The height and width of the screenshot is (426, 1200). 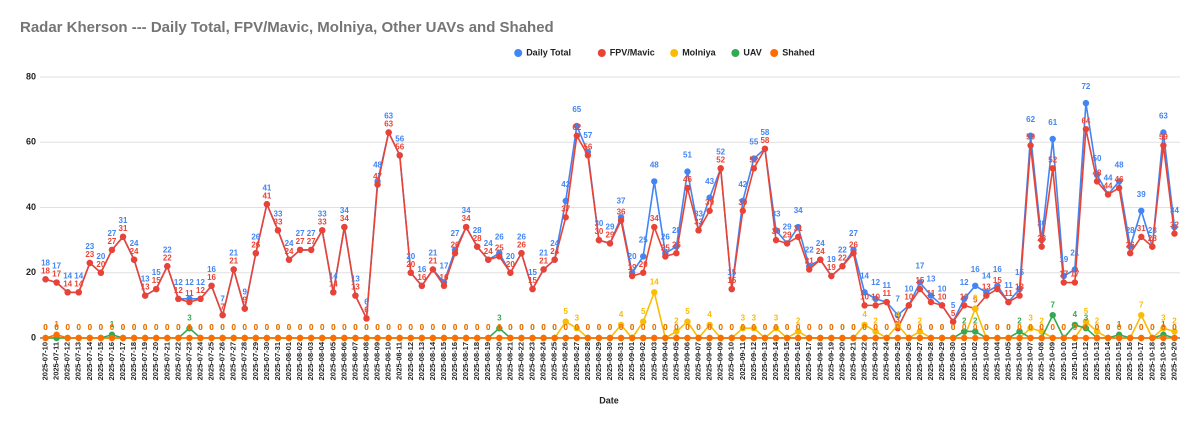 I want to click on data-label: 28, so click(x=676, y=230).